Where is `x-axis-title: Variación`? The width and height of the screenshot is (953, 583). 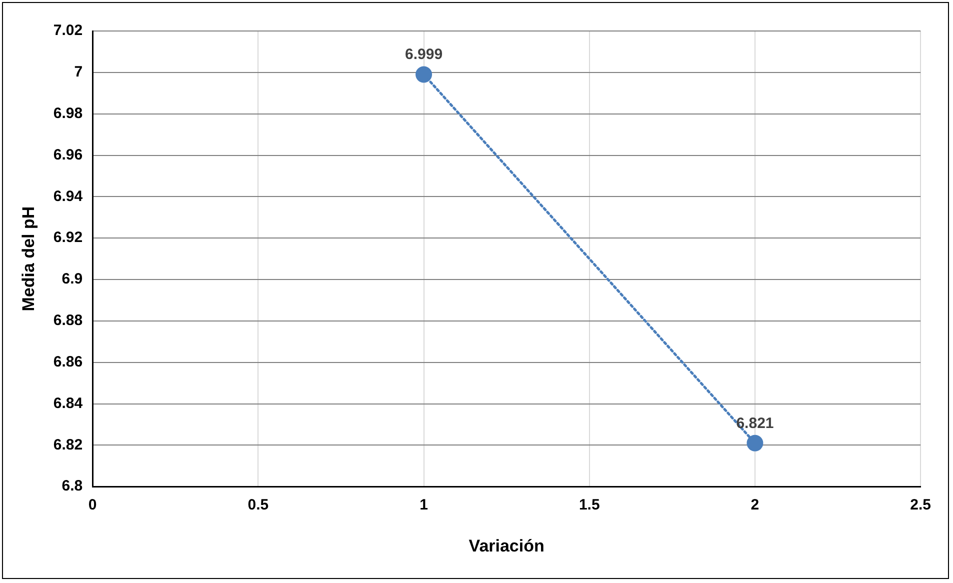
x-axis-title: Variación is located at coordinates (506, 546).